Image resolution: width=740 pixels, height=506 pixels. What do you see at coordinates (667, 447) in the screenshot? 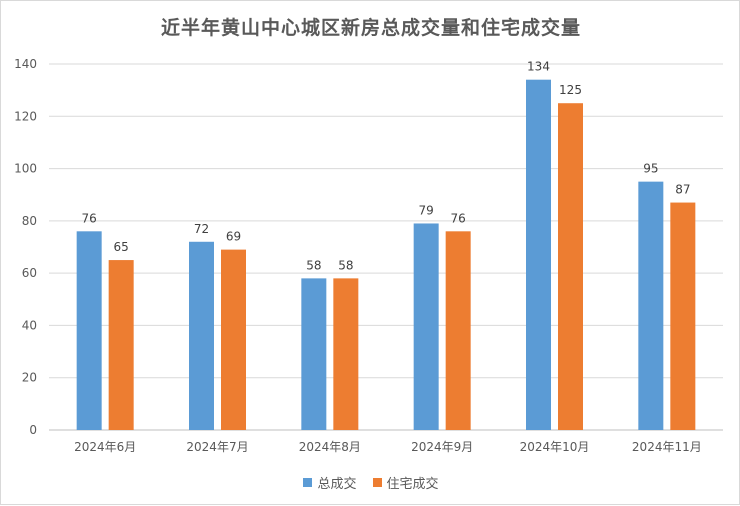
I see `x-tick-label: 2024年11月` at bounding box center [667, 447].